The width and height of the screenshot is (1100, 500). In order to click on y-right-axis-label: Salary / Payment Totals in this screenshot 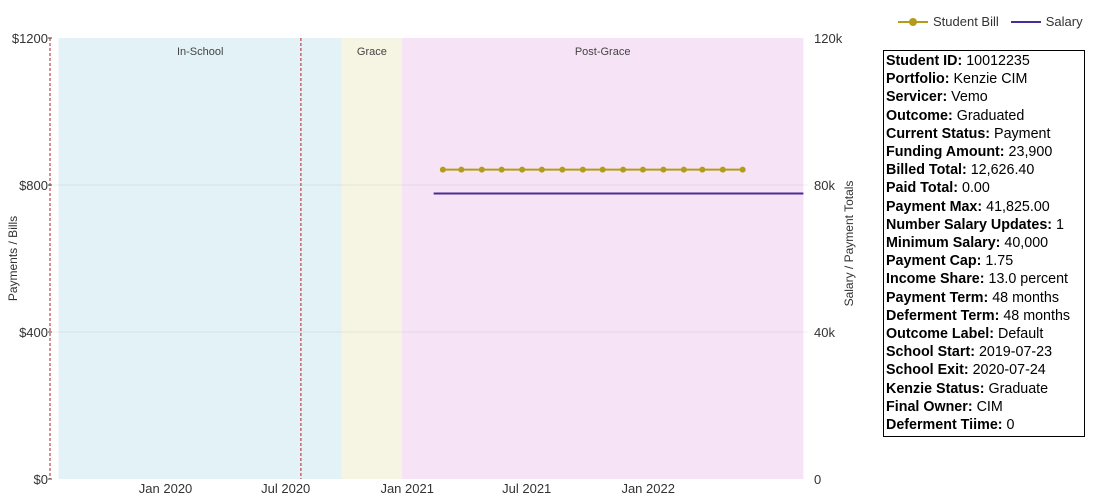, I will do `click(849, 244)`.